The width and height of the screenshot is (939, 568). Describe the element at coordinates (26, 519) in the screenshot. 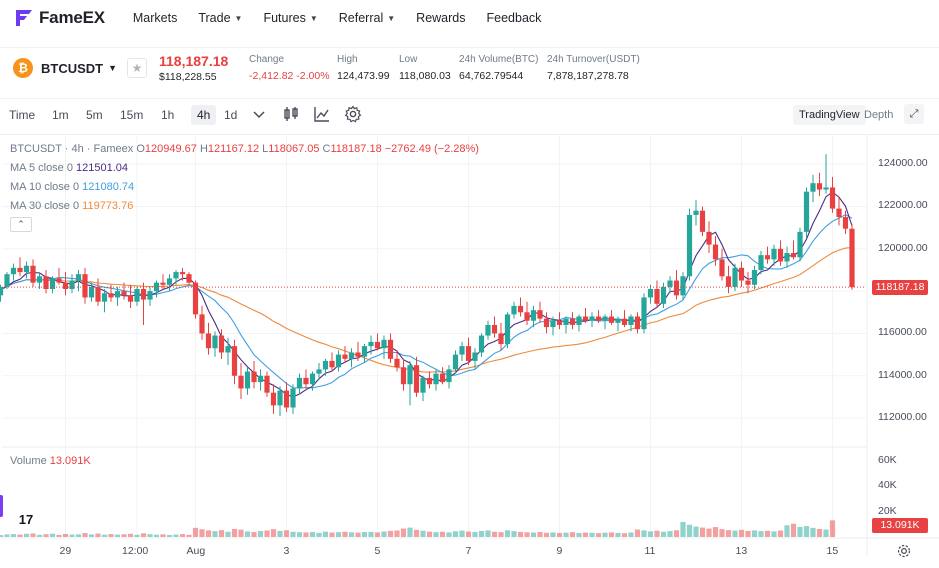

I see `tradingview-logo-icon: 17` at that location.